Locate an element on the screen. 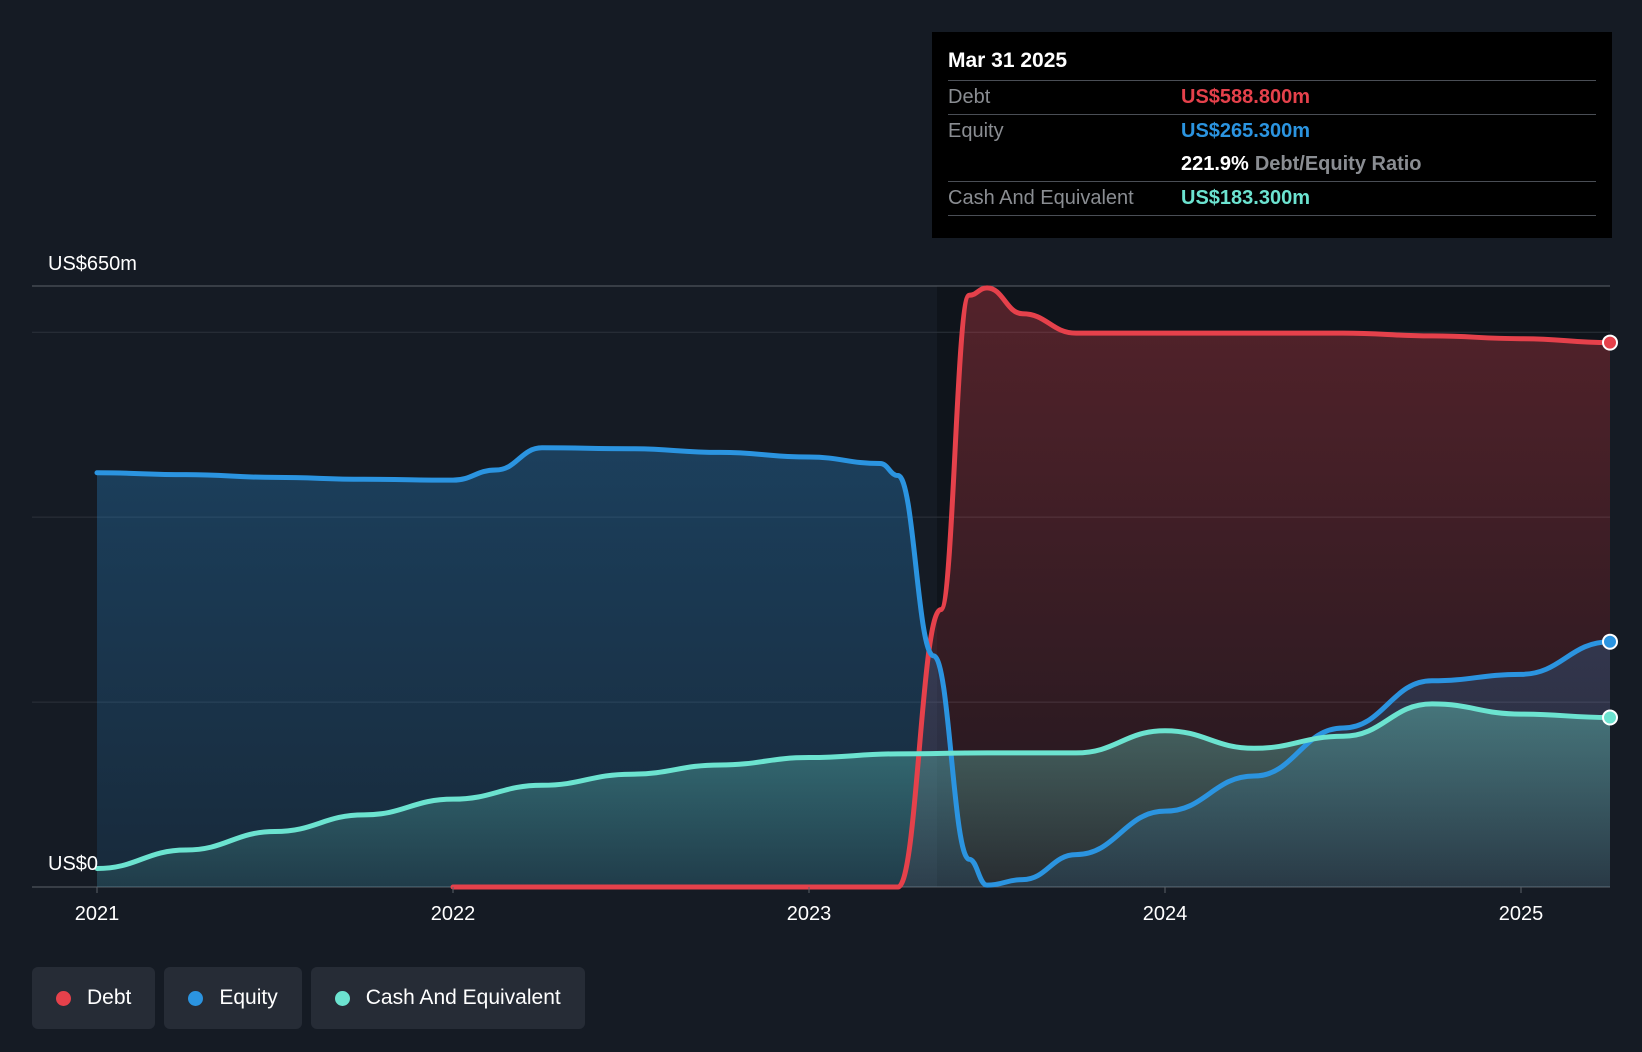  tooltip-cash-label: Cash And Equivalent is located at coordinates (1041, 198).